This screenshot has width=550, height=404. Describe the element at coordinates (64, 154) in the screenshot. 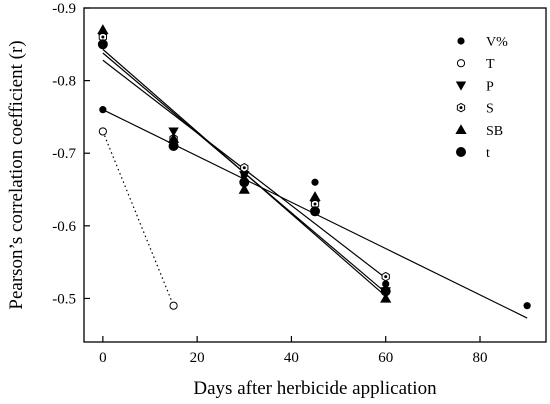

I see `y-tick-label: -0.7` at that location.